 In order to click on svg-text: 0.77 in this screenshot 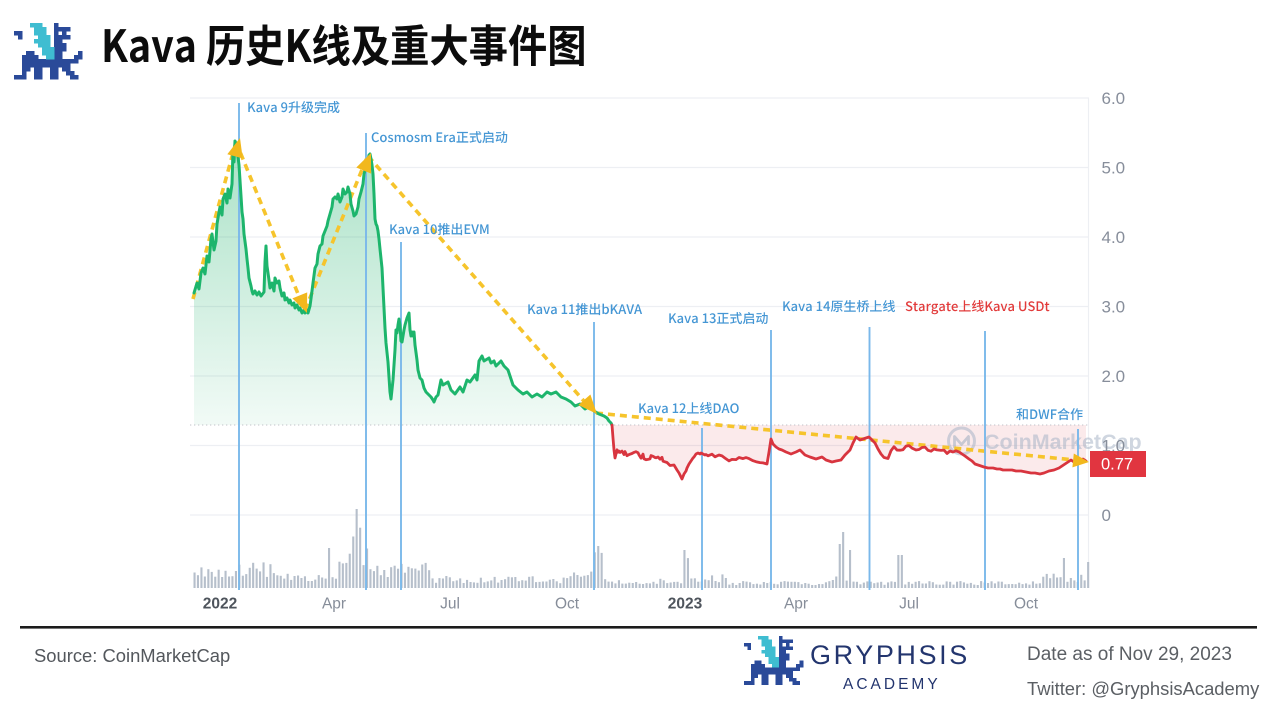, I will do `click(1117, 465)`.